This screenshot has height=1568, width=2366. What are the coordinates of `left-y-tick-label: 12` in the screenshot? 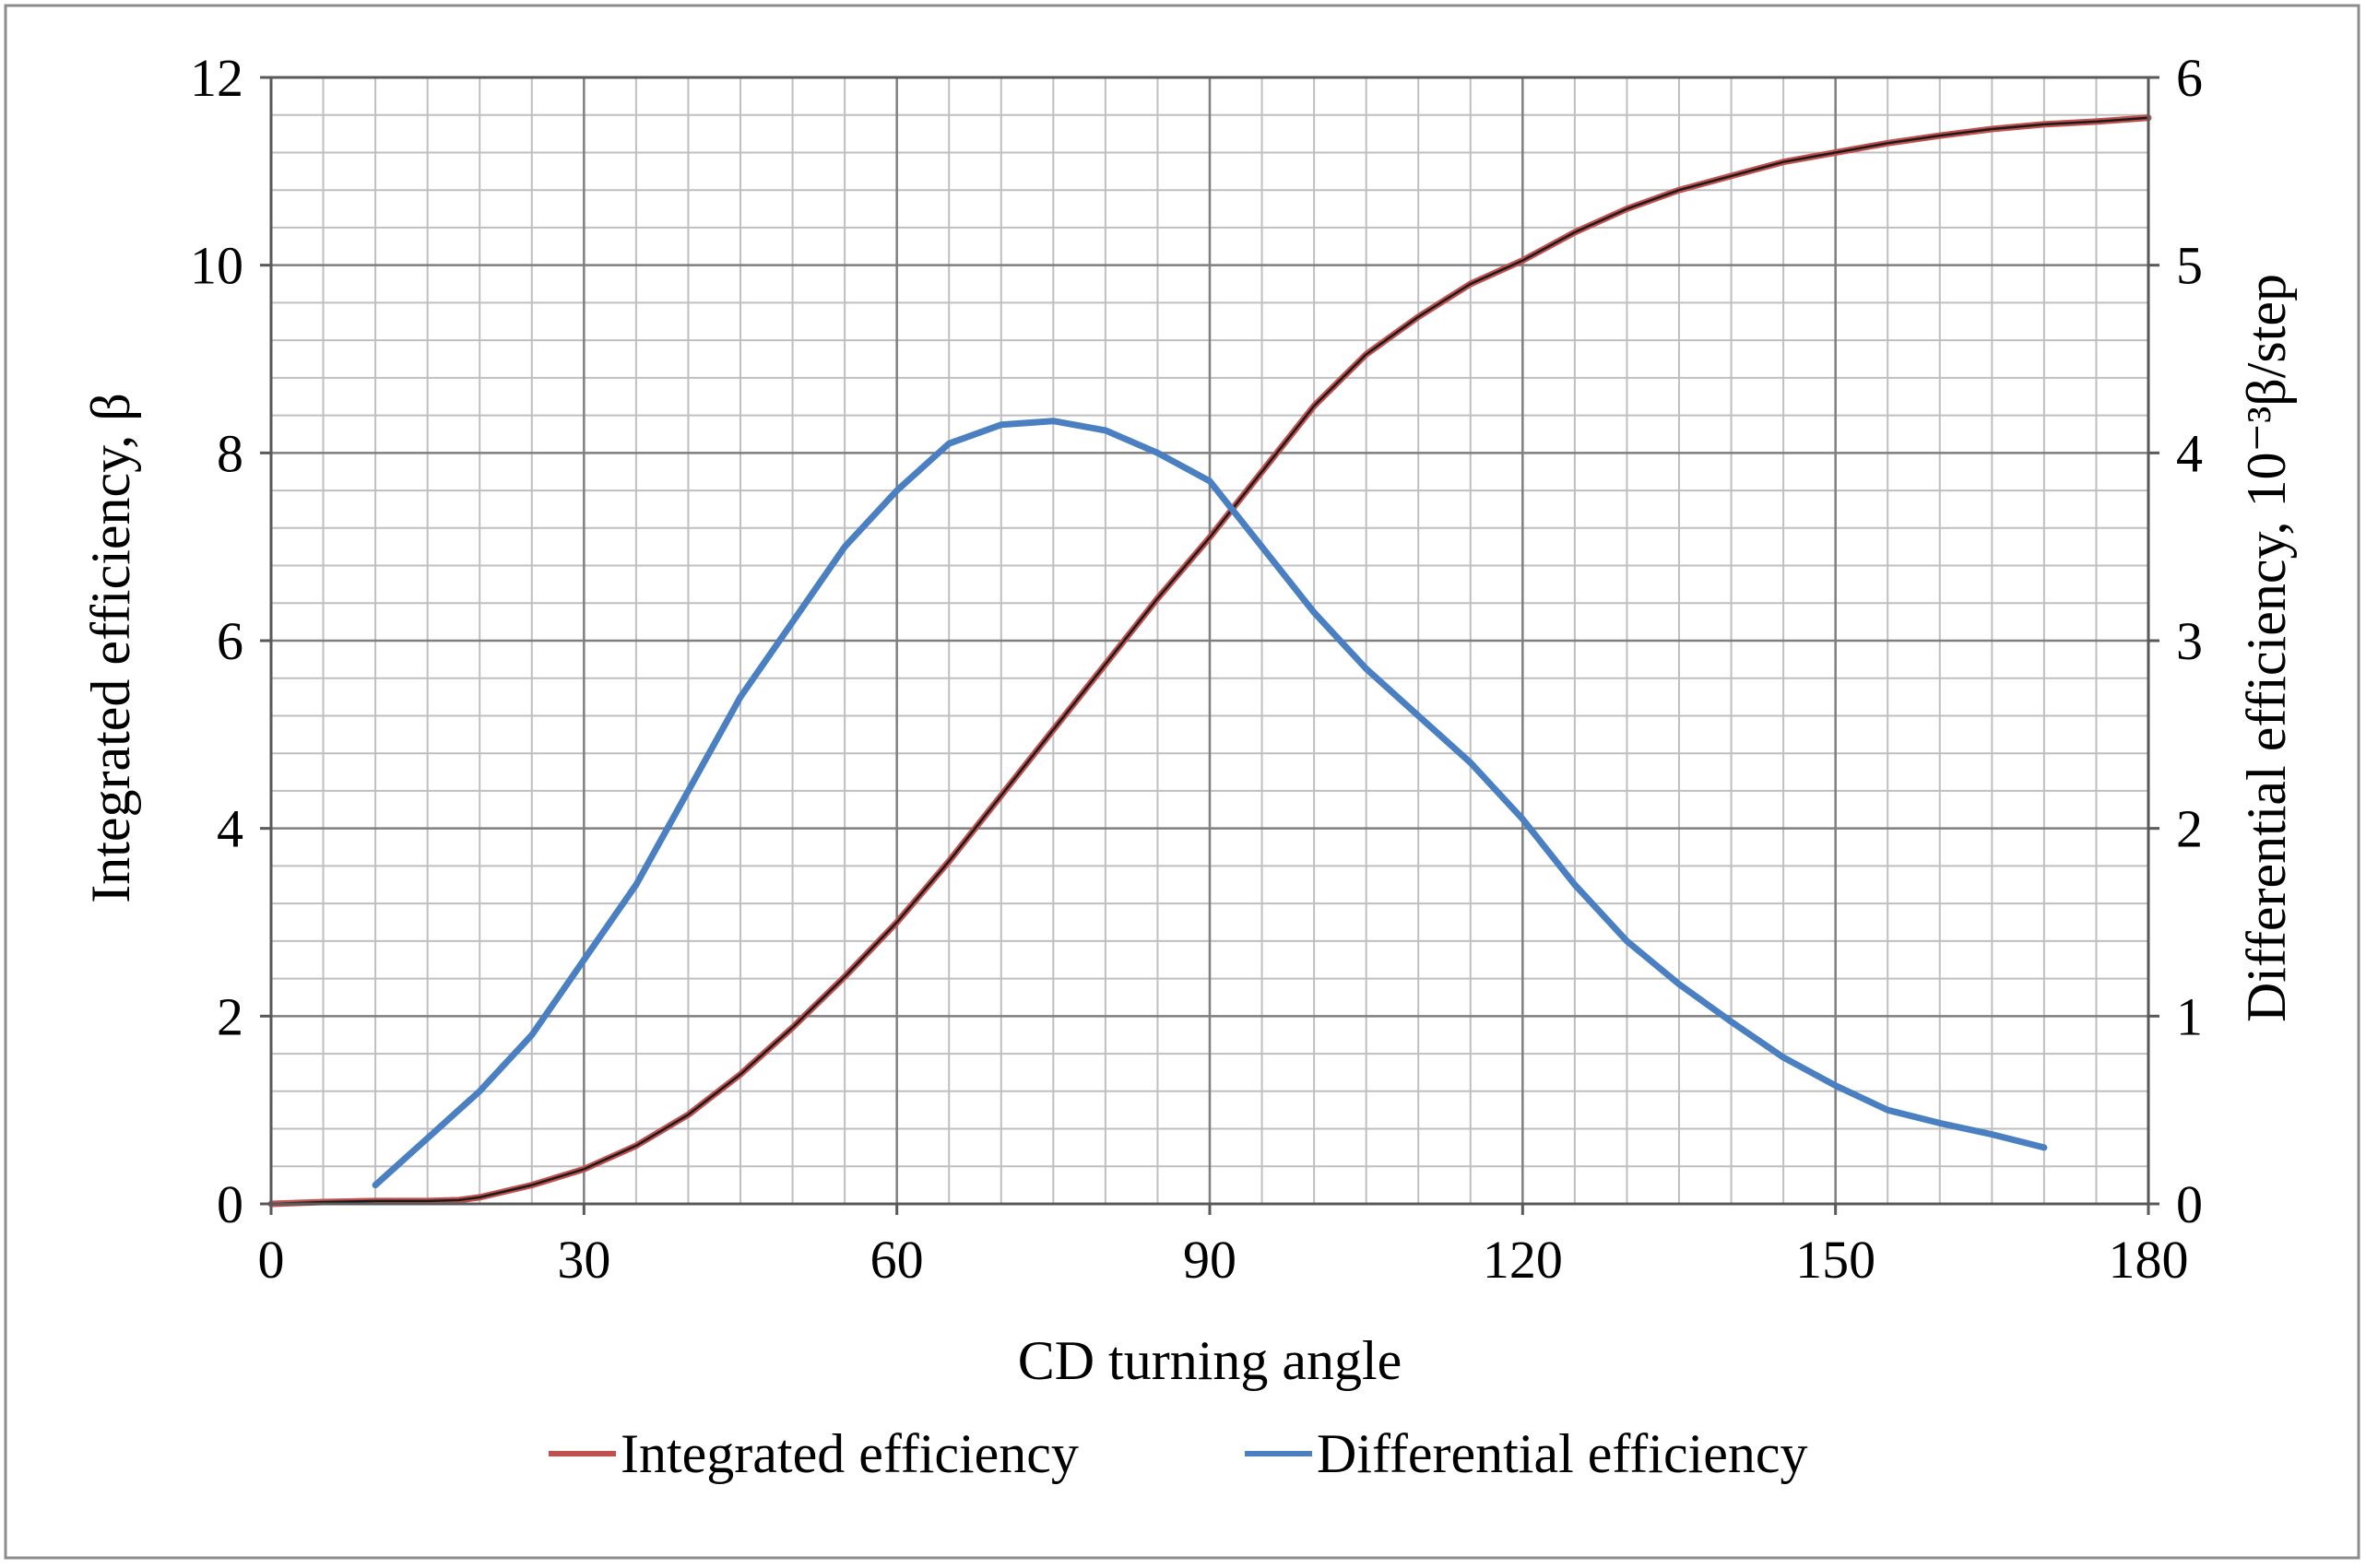 It's located at (216, 78).